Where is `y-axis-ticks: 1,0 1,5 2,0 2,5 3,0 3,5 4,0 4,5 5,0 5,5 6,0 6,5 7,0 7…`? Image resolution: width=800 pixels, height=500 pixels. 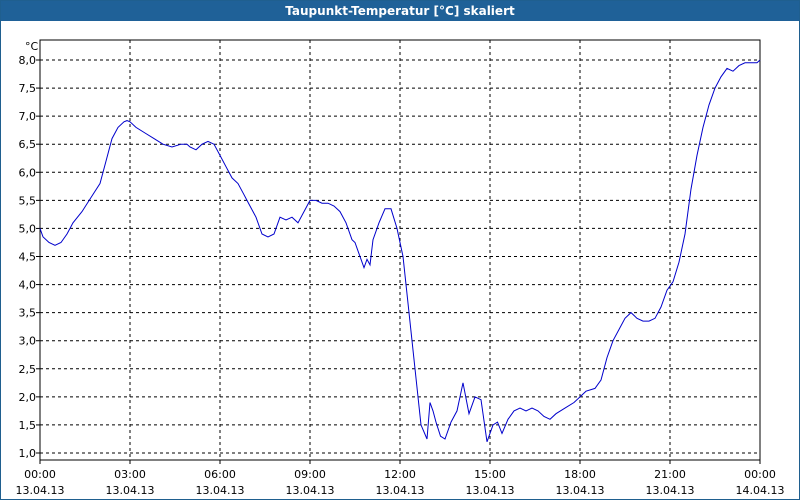
y-axis-ticks: 1,0 1,5 2,0 2,5 3,0 3,5 4,0 4,5 5,0 5,5 6,0 6,5 7,0 7… is located at coordinates (29, 257).